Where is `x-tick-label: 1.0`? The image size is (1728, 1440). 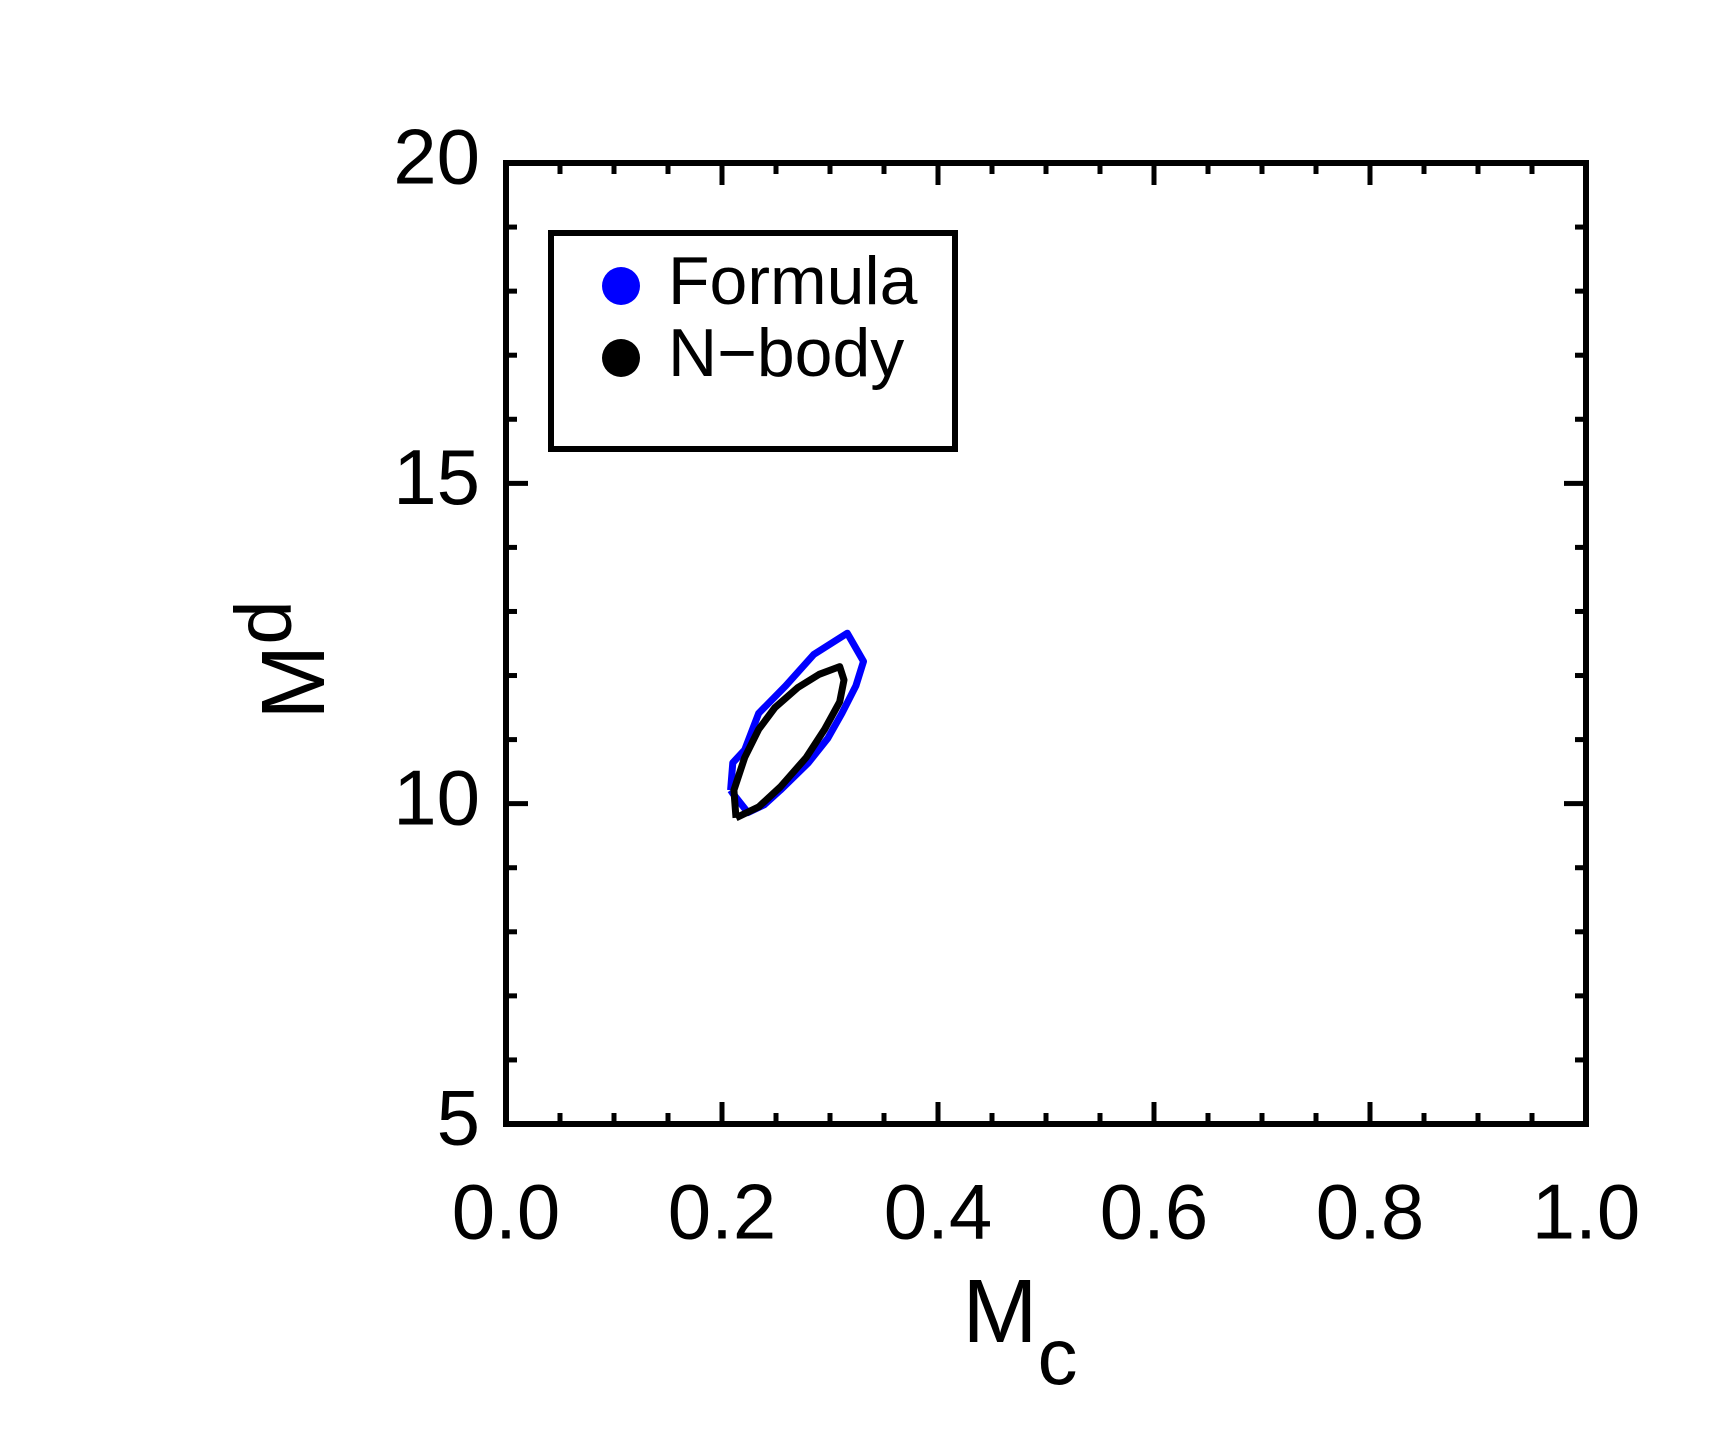 x-tick-label: 1.0 is located at coordinates (1586, 1212).